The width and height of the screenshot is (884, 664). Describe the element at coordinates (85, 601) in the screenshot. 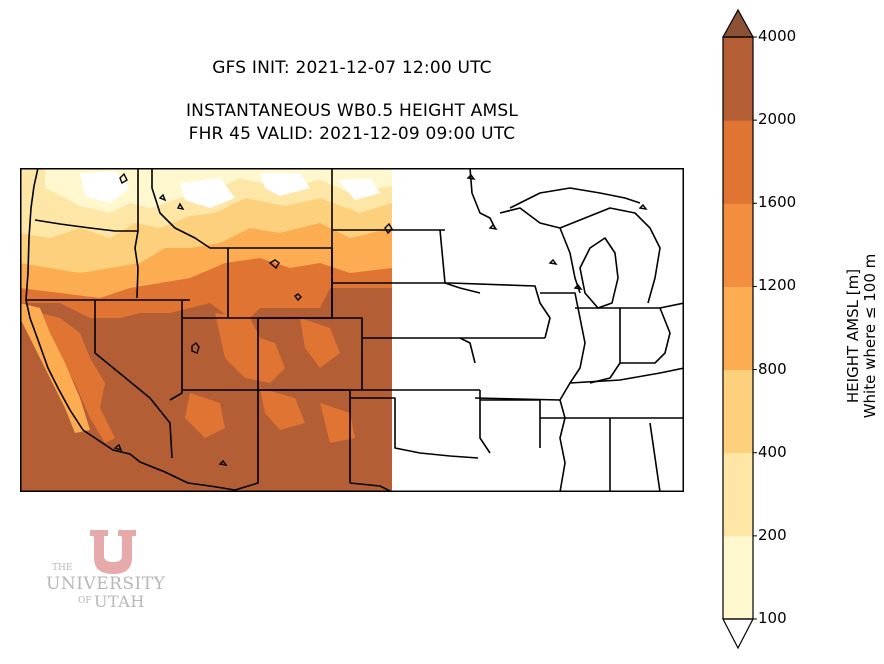

I see `logo-text-of: OF` at that location.